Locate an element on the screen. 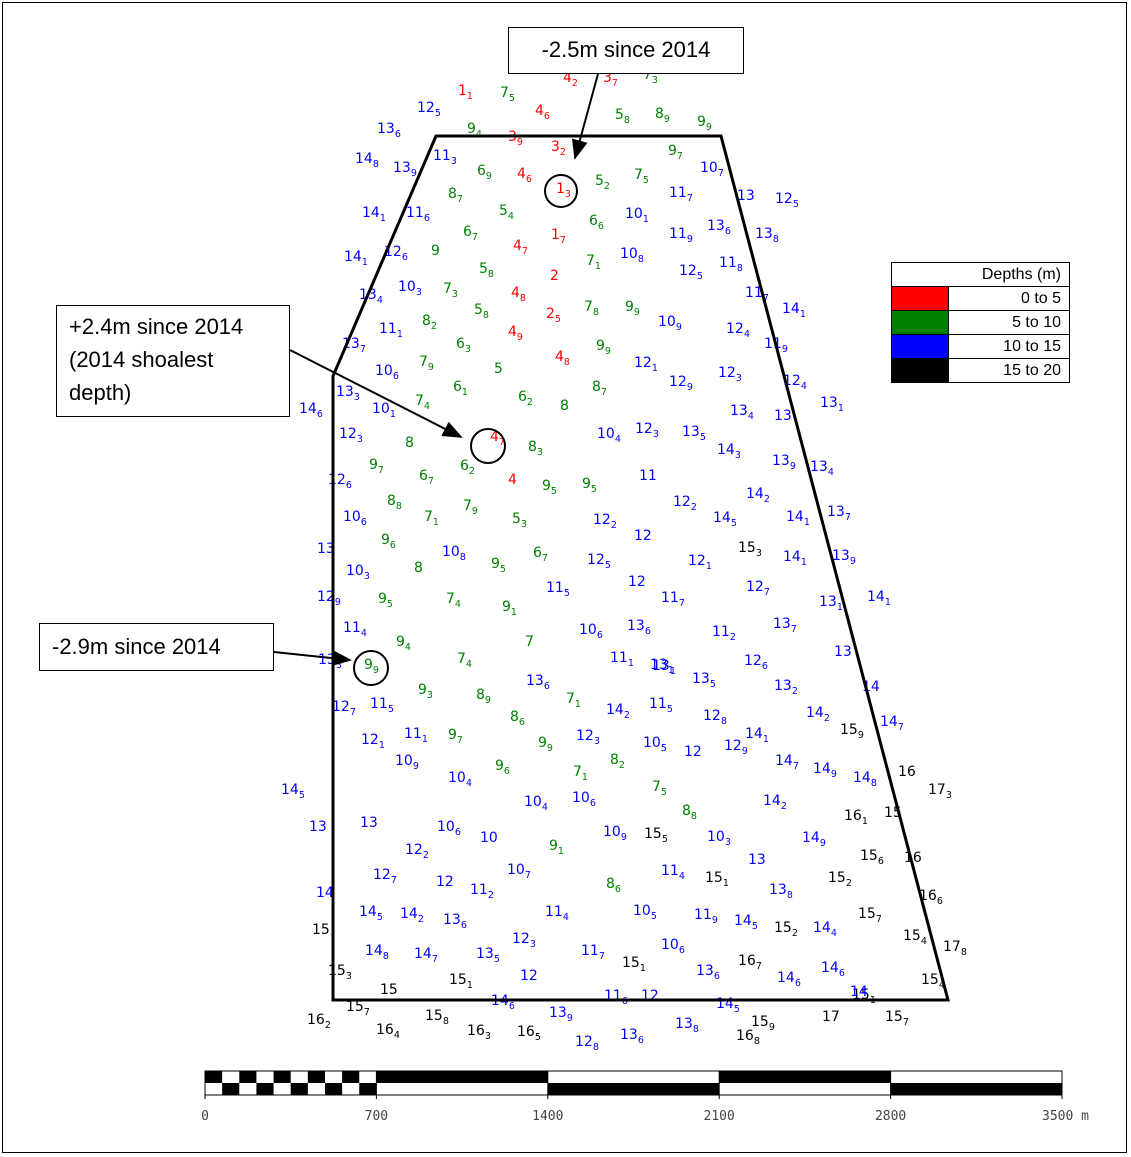  depth-sounding: 119 is located at coordinates (706, 916).